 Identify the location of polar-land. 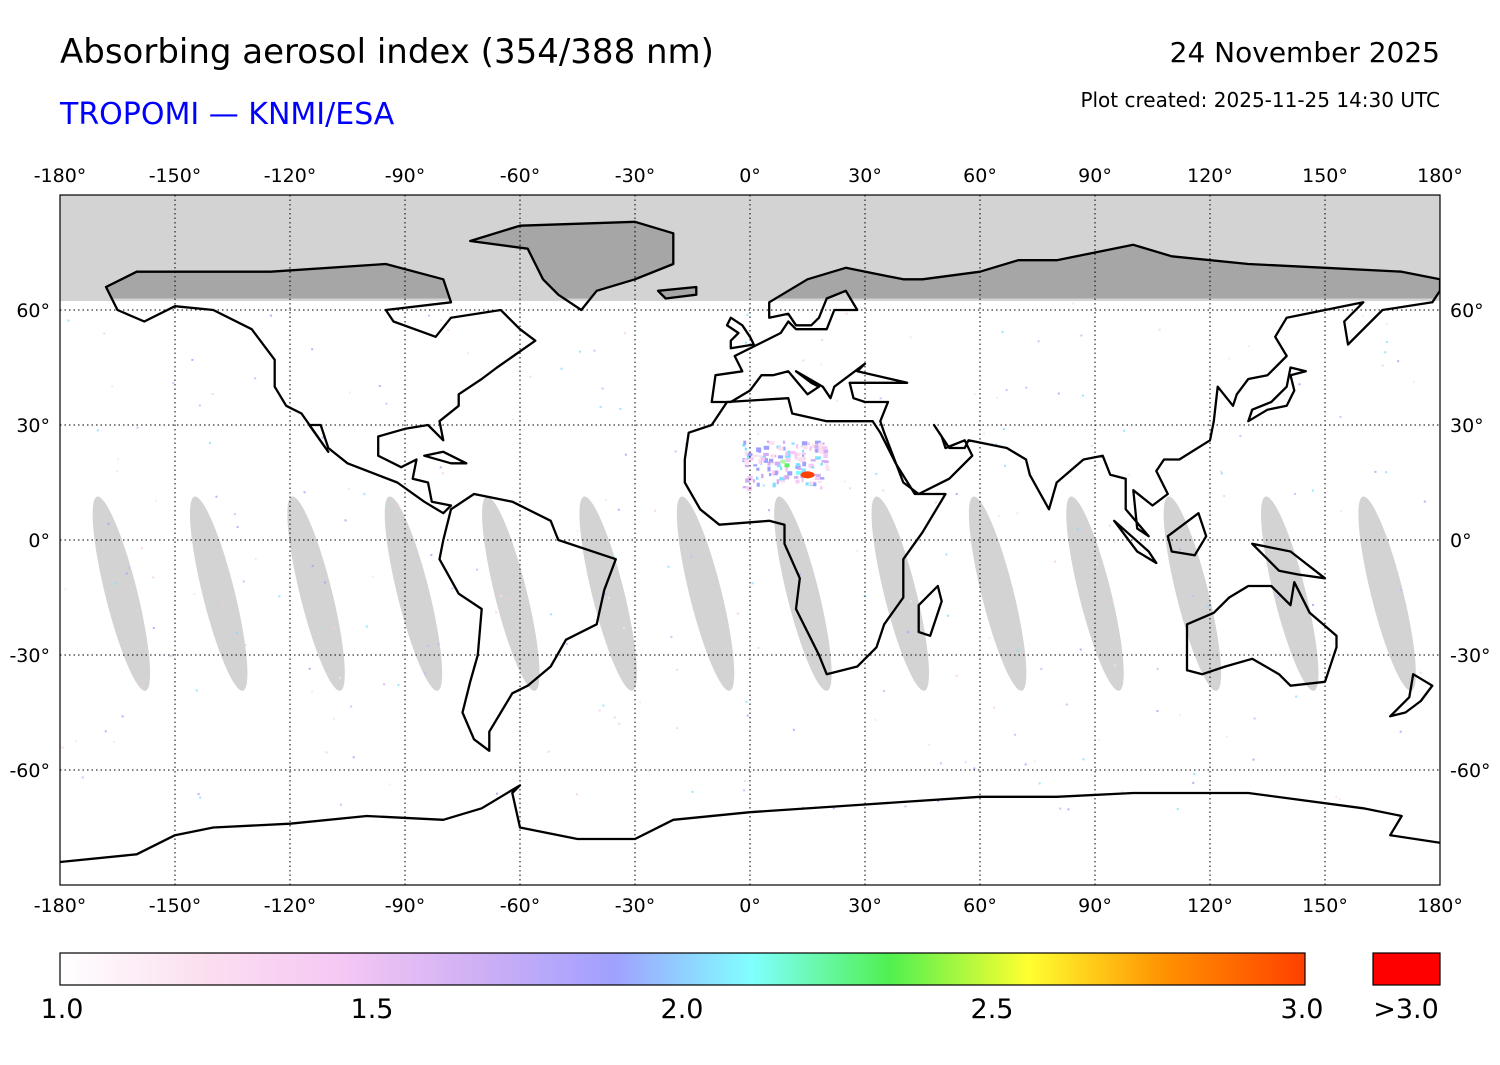
(572, 260).